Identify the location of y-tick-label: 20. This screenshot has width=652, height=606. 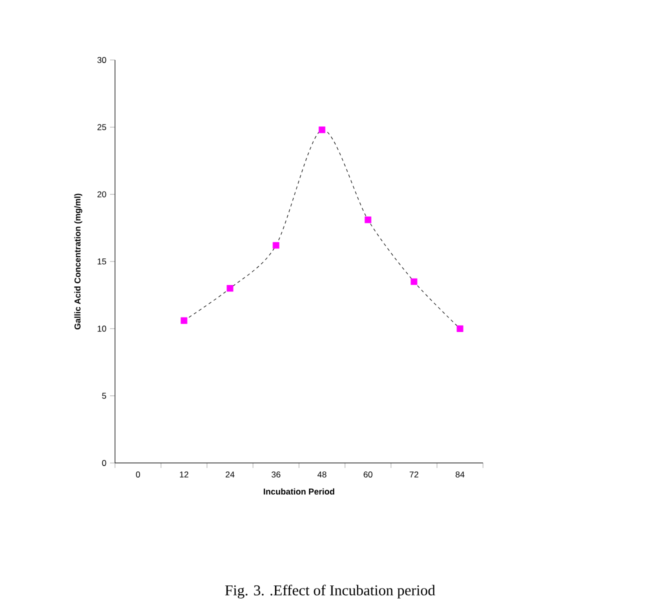
(101, 194).